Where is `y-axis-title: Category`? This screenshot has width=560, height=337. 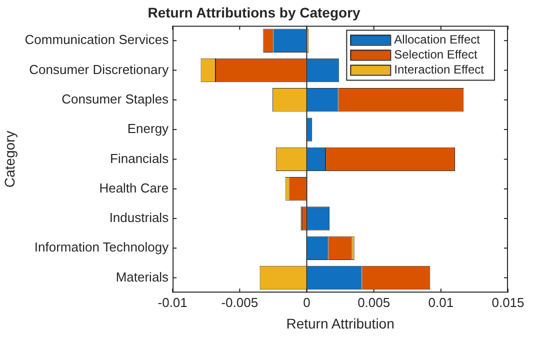
y-axis-title: Category is located at coordinates (9, 159).